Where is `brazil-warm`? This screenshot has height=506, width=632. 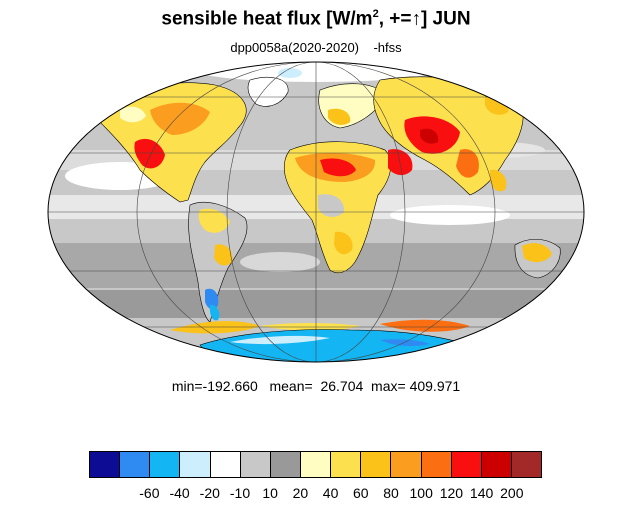 brazil-warm is located at coordinates (223, 255).